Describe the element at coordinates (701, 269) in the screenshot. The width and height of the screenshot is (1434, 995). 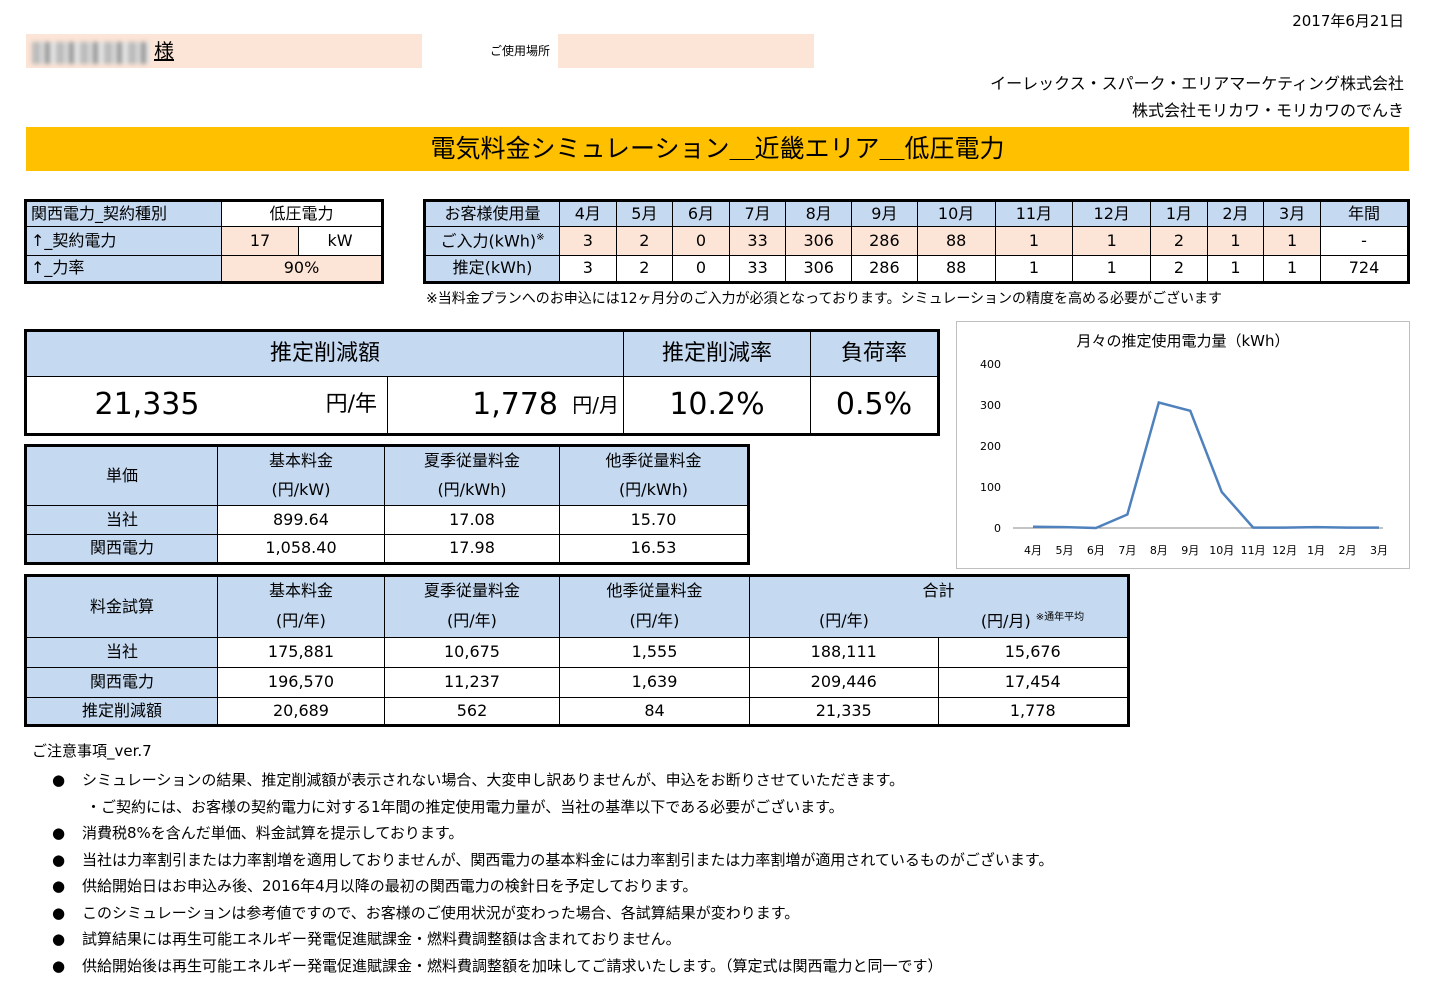
I see `usage-estimate-cell: 0` at that location.